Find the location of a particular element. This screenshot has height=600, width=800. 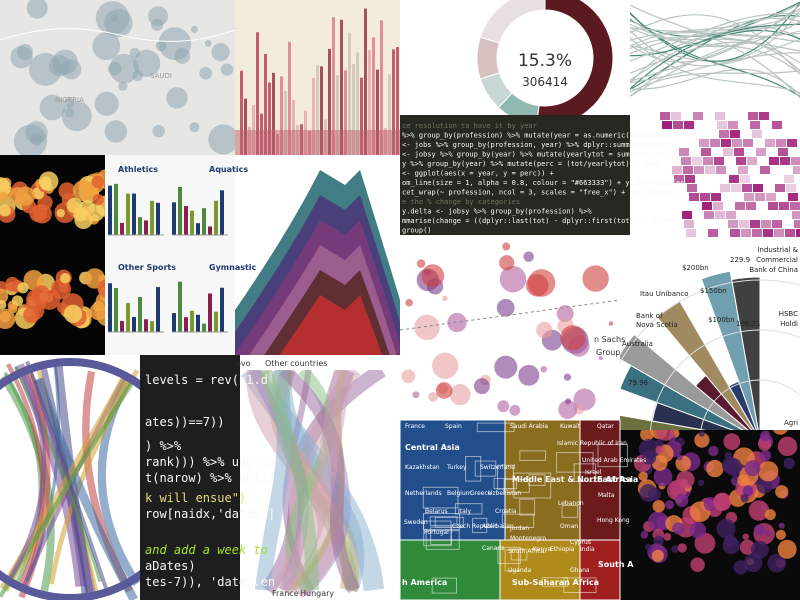

donut-segment is located at coordinates (575, 57).